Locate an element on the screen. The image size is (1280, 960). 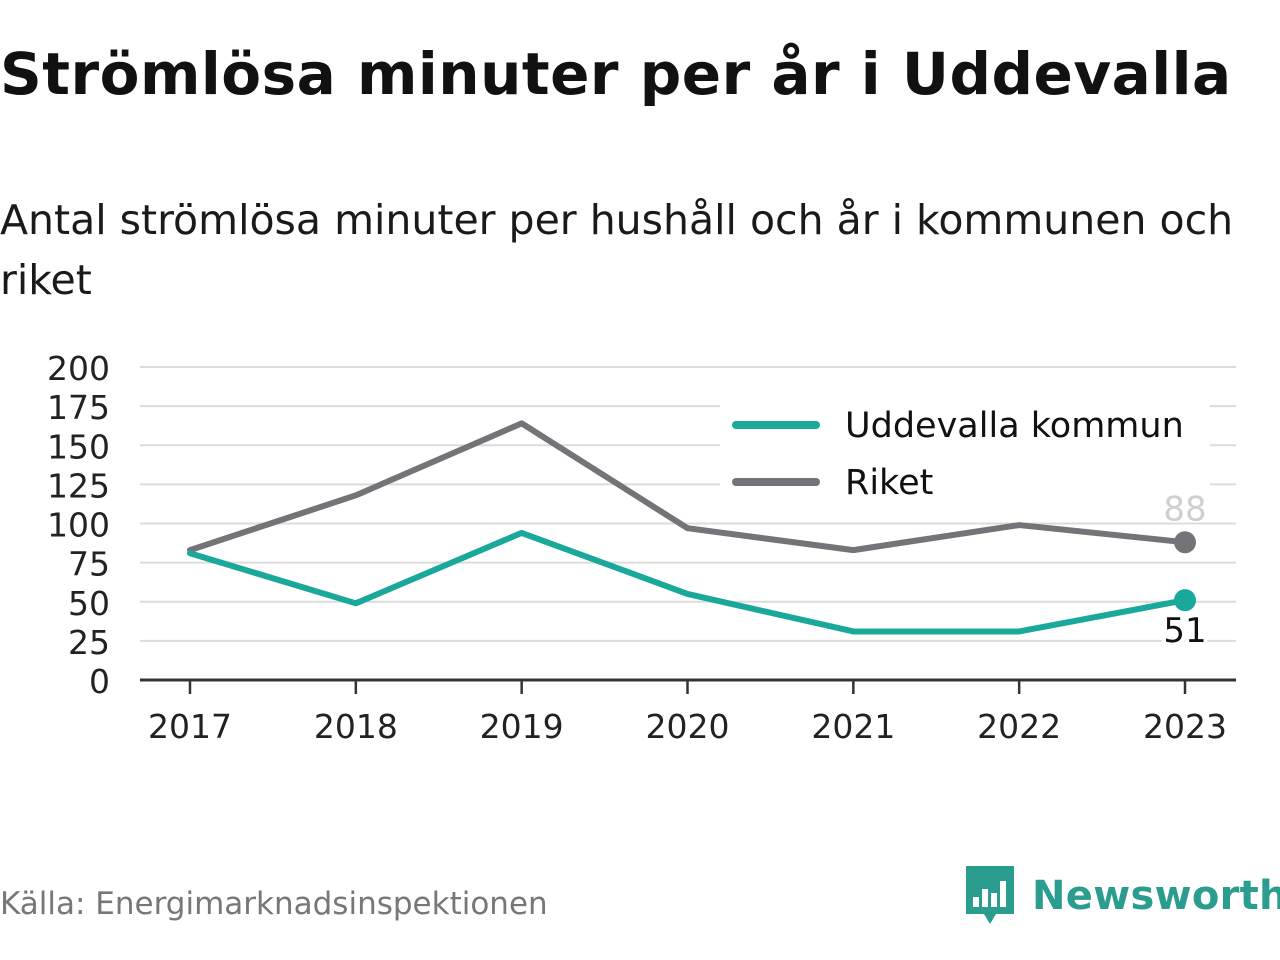
x-tick-label: 2017 is located at coordinates (190, 726).